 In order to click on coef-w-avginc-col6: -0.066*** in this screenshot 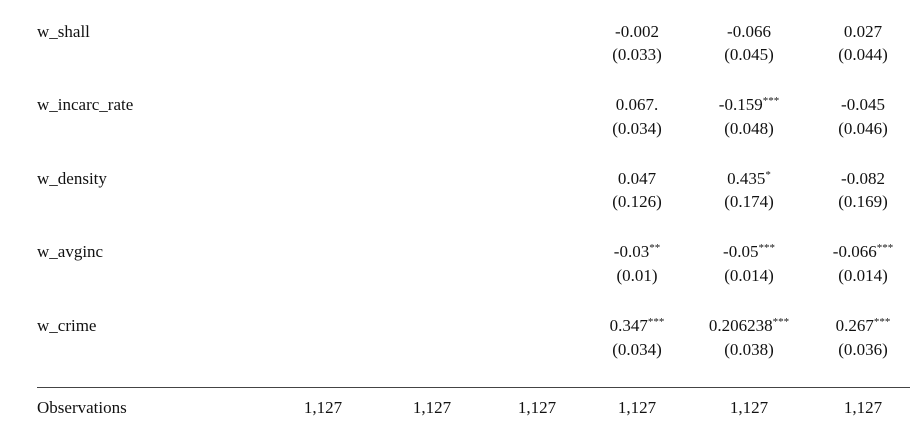, I will do `click(863, 251)`.